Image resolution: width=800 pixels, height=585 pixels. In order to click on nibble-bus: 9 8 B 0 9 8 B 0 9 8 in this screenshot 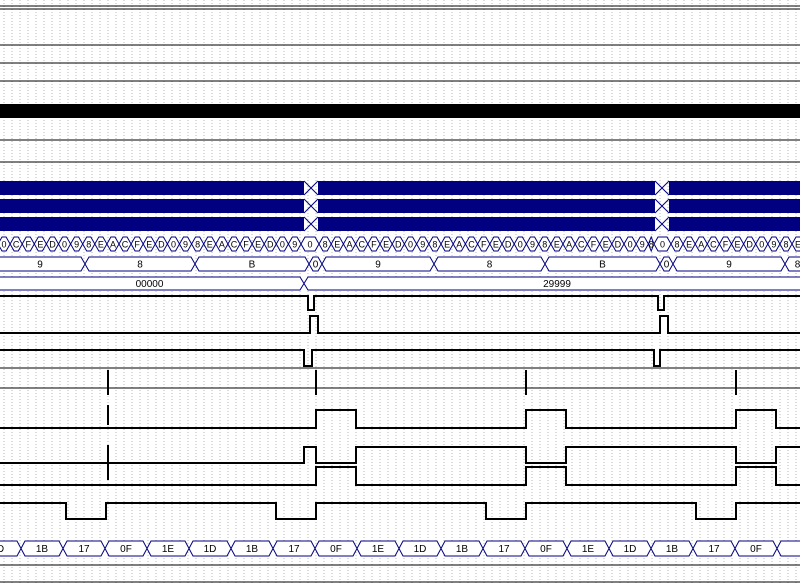, I will do `click(400, 264)`.